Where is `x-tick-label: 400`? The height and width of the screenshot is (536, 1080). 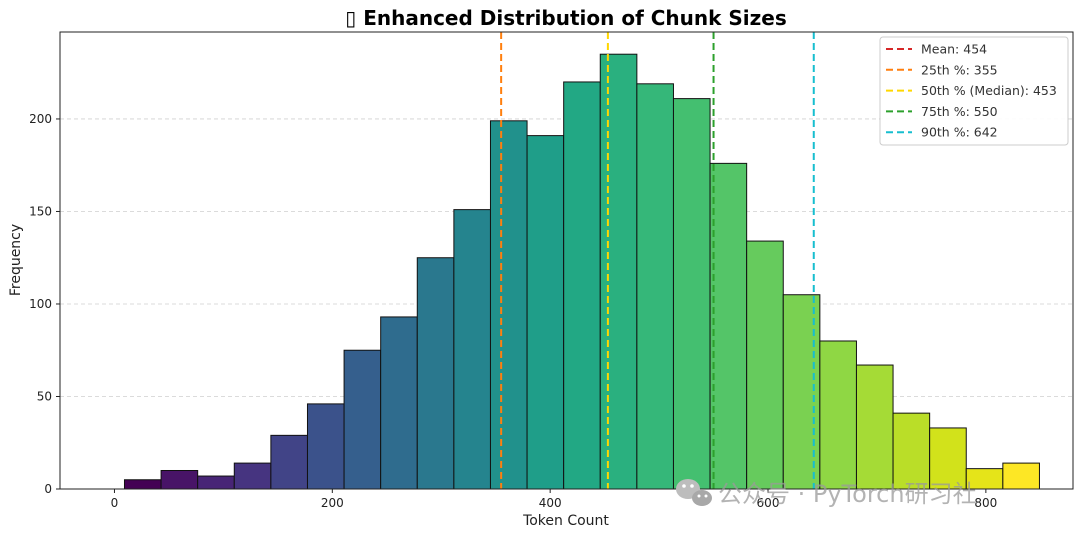
x-tick-label: 400 is located at coordinates (550, 503).